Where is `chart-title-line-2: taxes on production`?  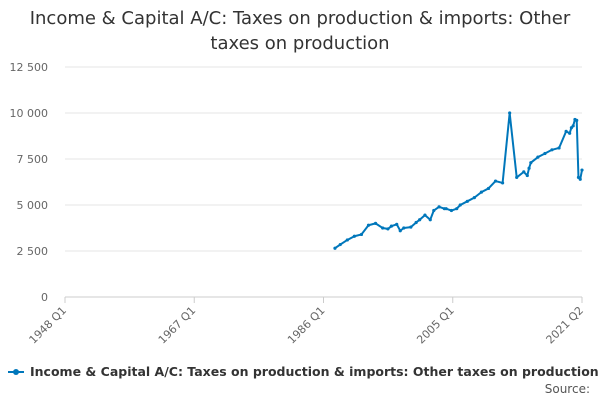
chart-title-line-2: taxes on production is located at coordinates (300, 43).